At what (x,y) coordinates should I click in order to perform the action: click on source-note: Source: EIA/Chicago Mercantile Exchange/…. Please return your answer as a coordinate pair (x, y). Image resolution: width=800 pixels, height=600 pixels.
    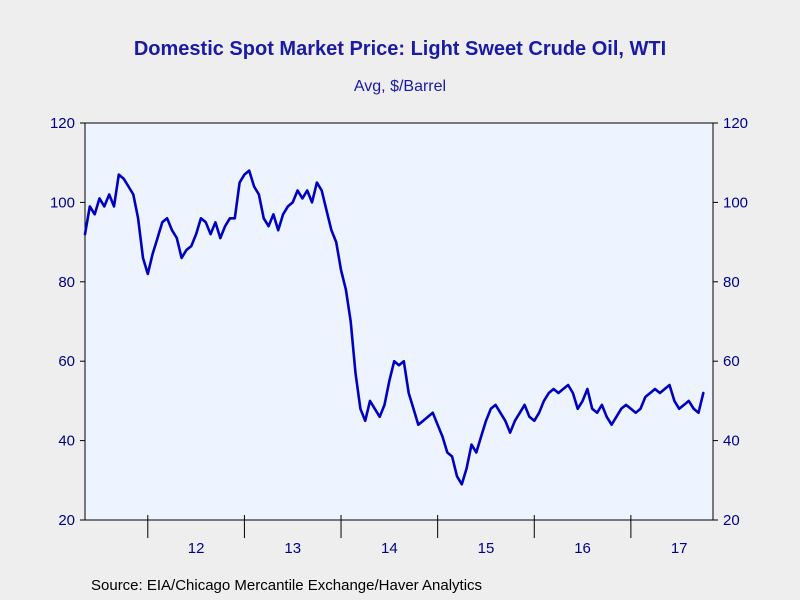
    Looking at the image, I should click on (287, 585).